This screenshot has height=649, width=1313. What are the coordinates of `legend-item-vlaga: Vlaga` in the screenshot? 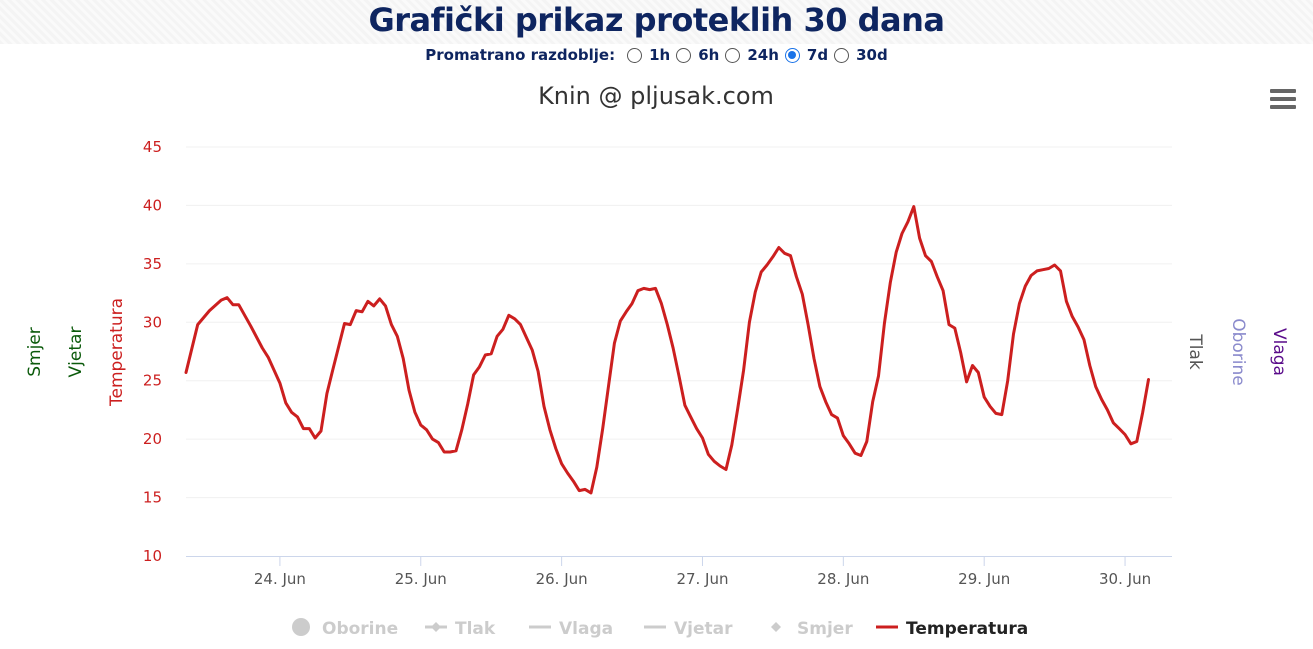 It's located at (571, 629).